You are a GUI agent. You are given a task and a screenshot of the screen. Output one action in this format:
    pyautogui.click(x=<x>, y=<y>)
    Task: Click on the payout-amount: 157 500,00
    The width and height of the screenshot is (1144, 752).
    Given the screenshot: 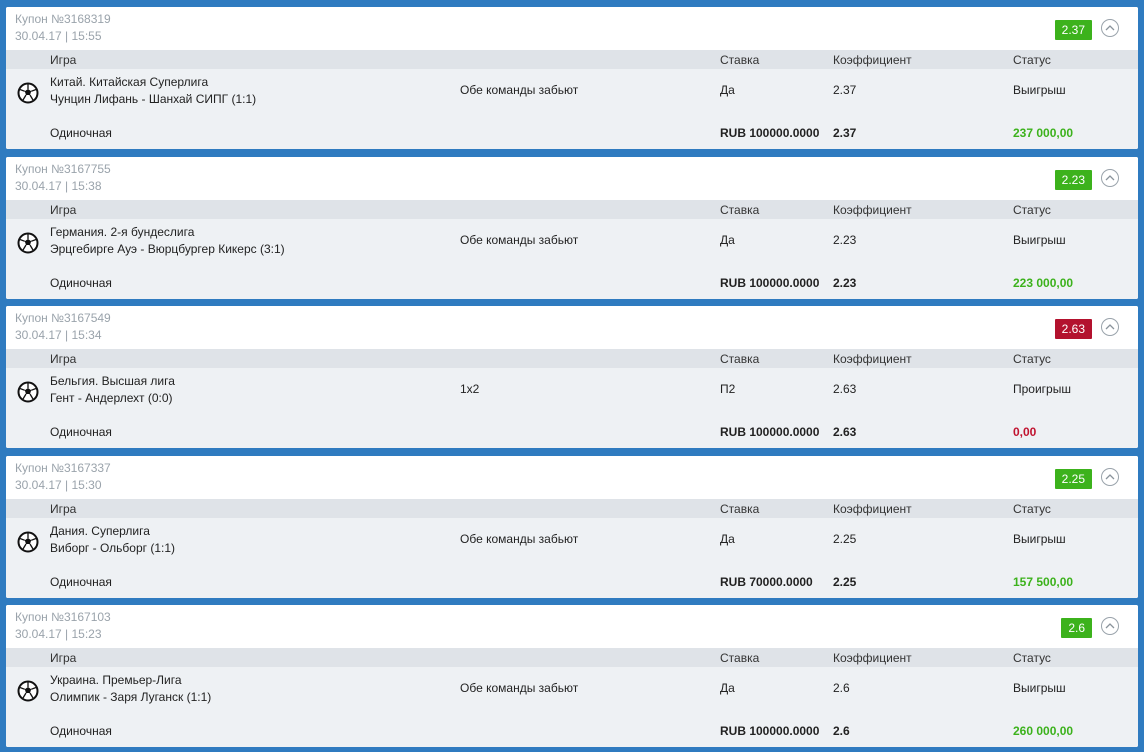 What is the action you would take?
    pyautogui.click(x=1043, y=582)
    